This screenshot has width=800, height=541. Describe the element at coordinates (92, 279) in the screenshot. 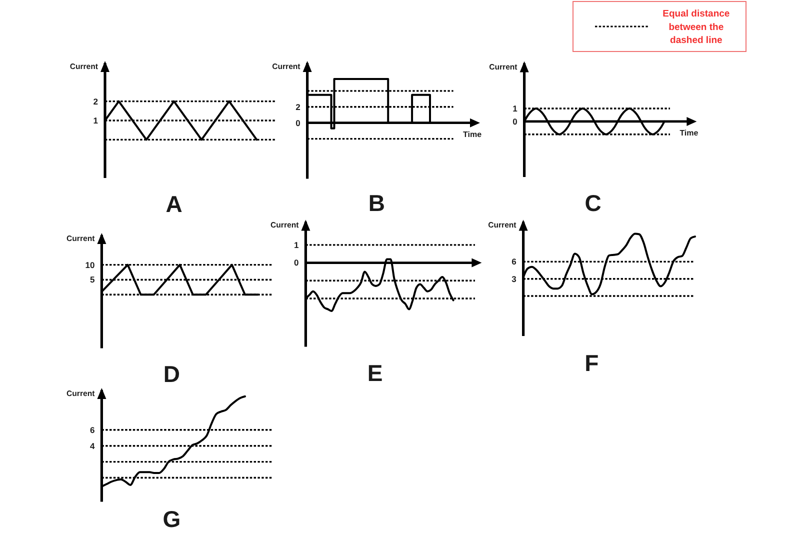

I see `y-tick-label: 5` at that location.